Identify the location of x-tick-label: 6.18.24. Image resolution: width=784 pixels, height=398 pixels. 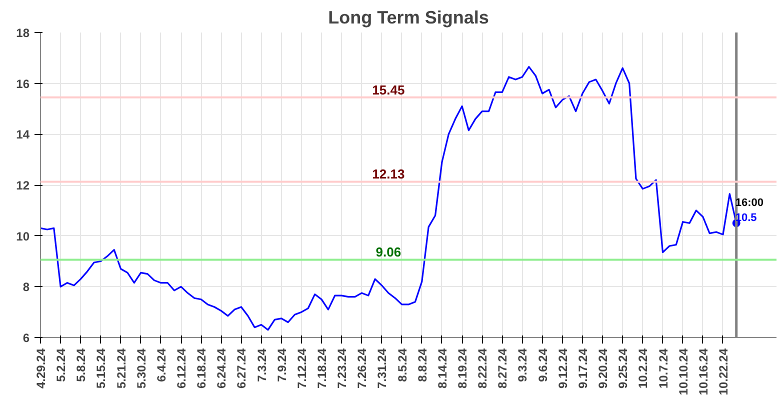
(201, 368).